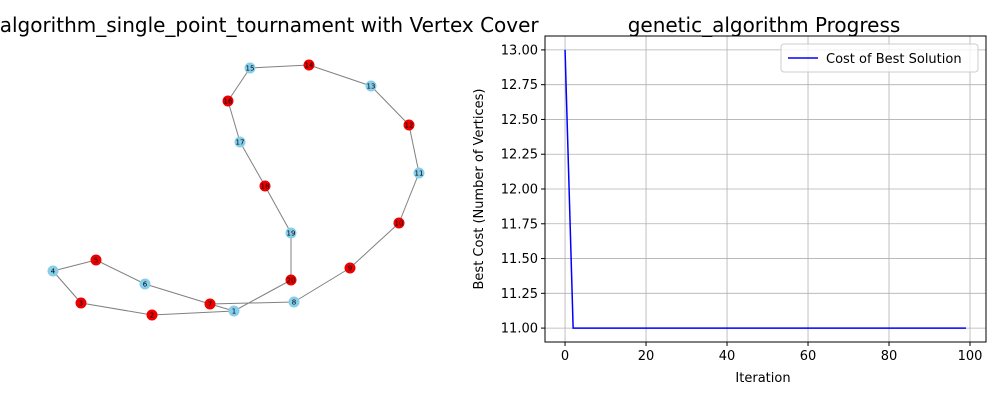 The image size is (1000, 400). I want to click on graph-node-label: 13, so click(371, 87).